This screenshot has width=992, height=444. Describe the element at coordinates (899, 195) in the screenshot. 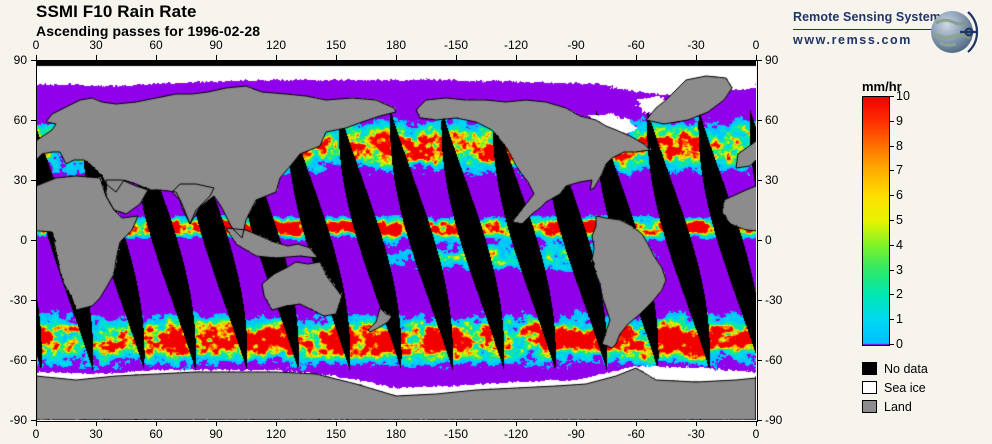

I see `colorbar-tick-label: 6` at that location.